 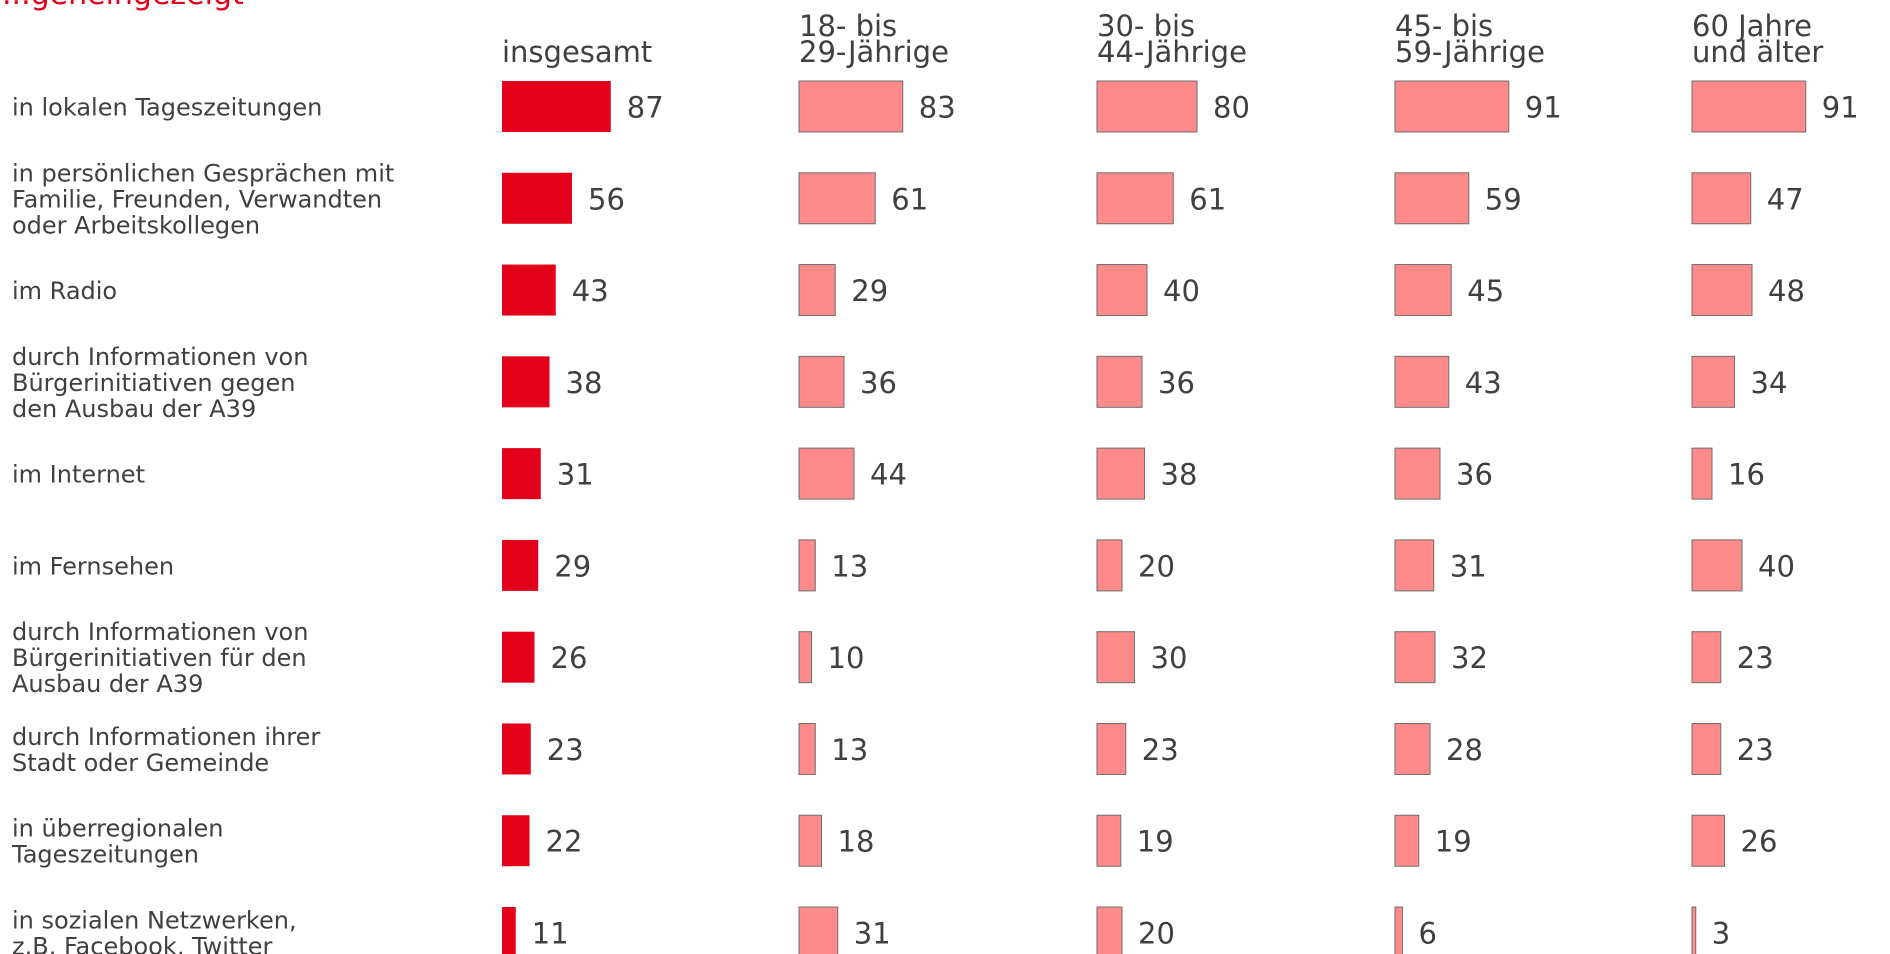 What do you see at coordinates (117, 842) in the screenshot?
I see `category-label: in überregionalen Tageszeitungen` at bounding box center [117, 842].